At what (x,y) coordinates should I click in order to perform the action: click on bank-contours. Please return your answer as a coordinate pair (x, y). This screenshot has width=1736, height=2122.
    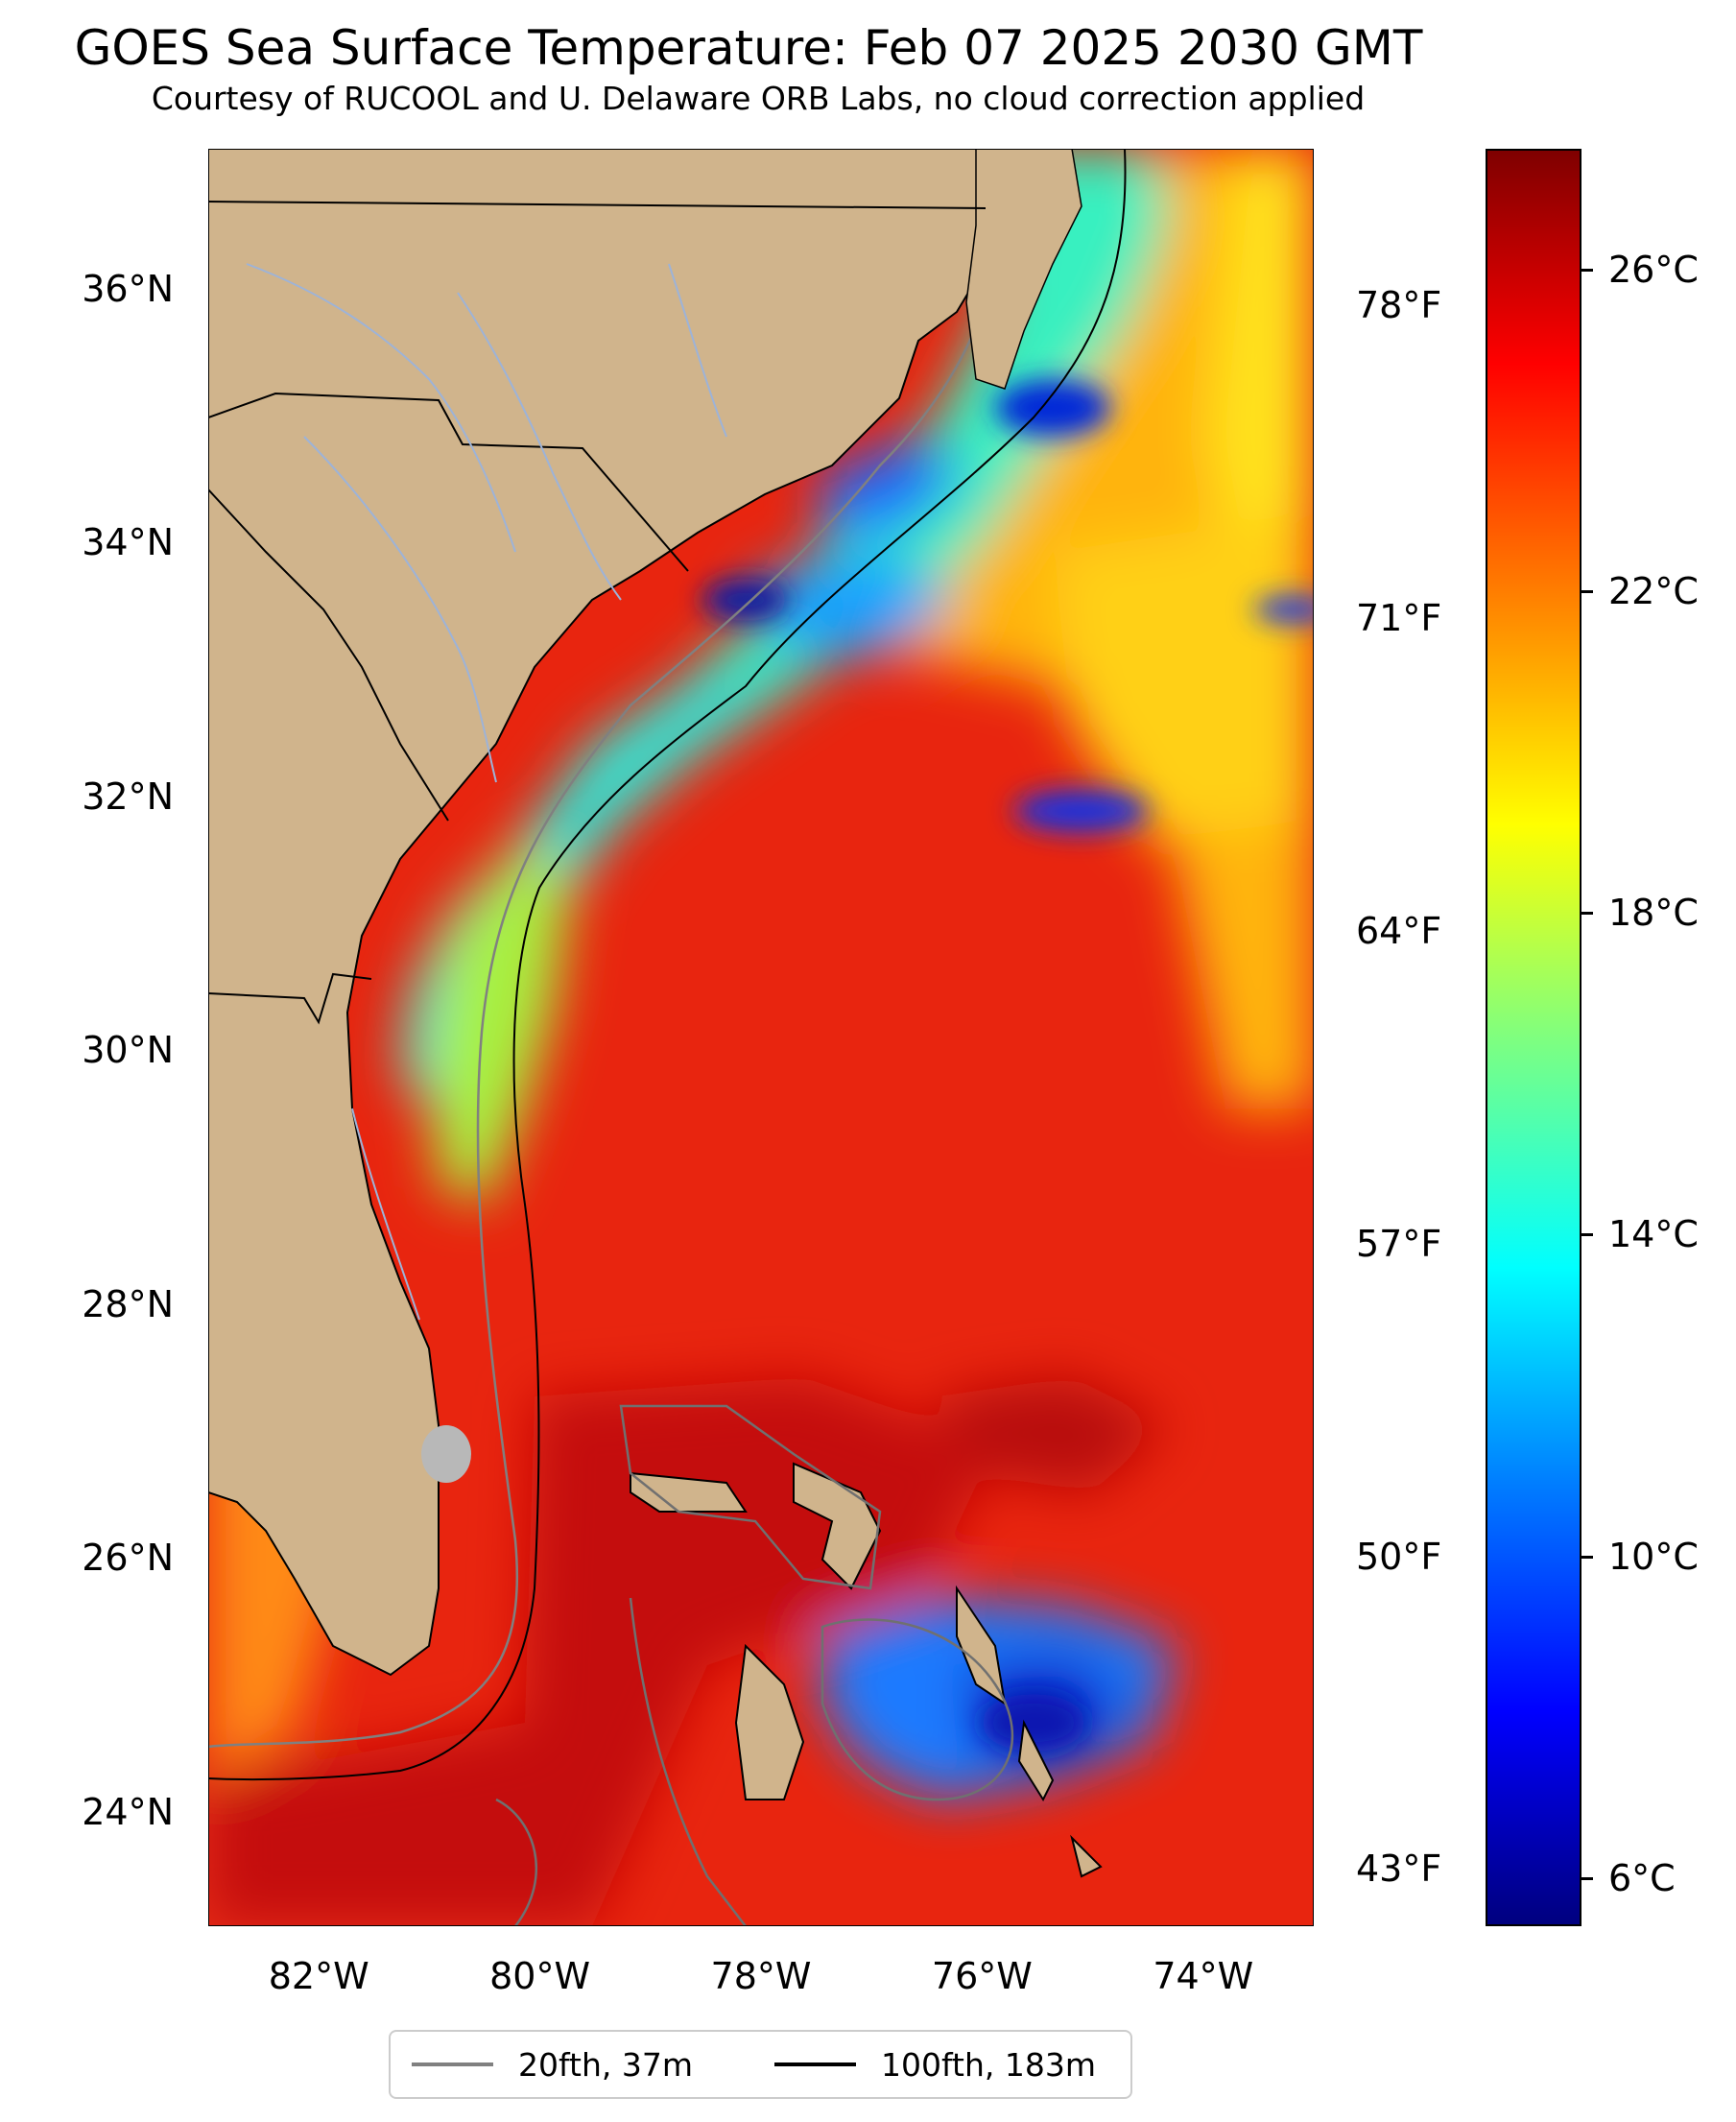
    Looking at the image, I should click on (754, 1665).